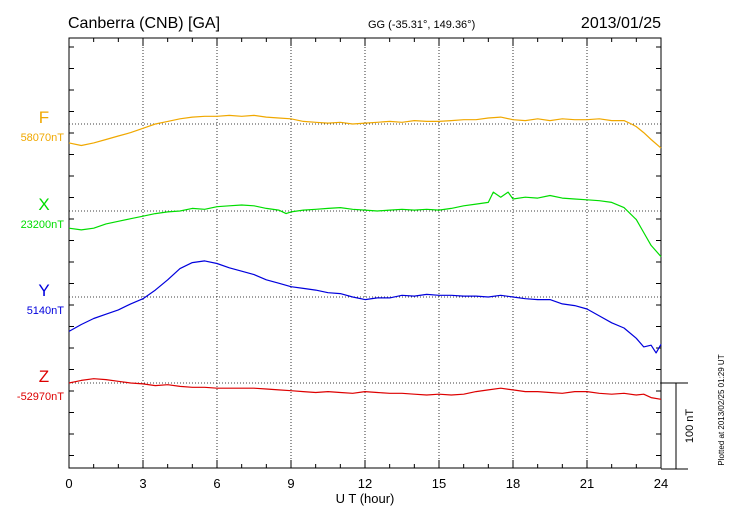 The image size is (730, 520). What do you see at coordinates (40, 255) in the screenshot?
I see `series-labels: F 58070nT X 23200nT Y 5140nT Z -52970nT` at bounding box center [40, 255].